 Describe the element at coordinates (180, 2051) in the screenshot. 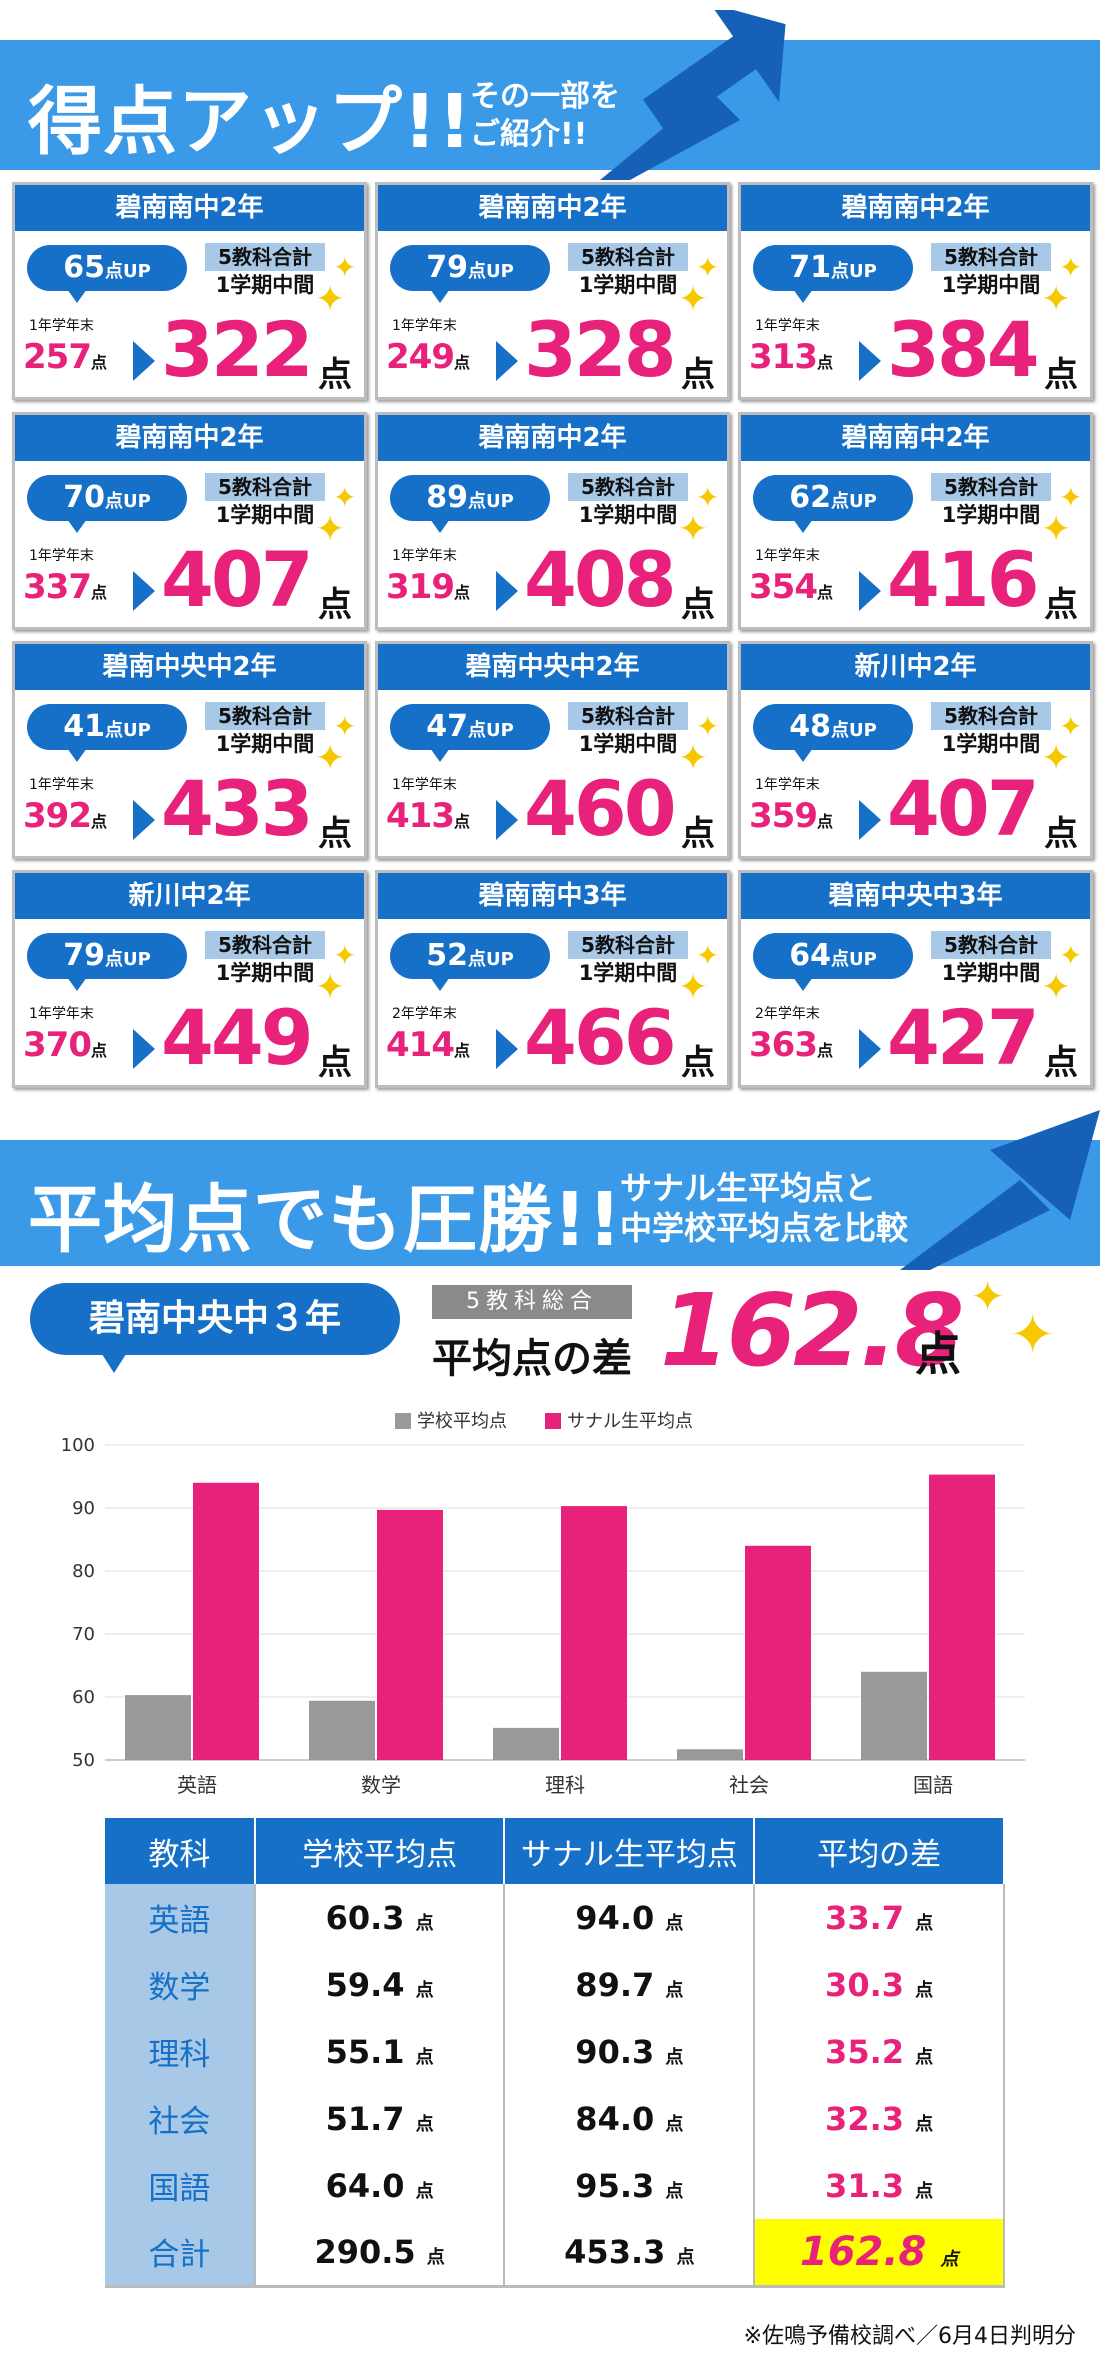

I see `subject-cell: 理科` at that location.